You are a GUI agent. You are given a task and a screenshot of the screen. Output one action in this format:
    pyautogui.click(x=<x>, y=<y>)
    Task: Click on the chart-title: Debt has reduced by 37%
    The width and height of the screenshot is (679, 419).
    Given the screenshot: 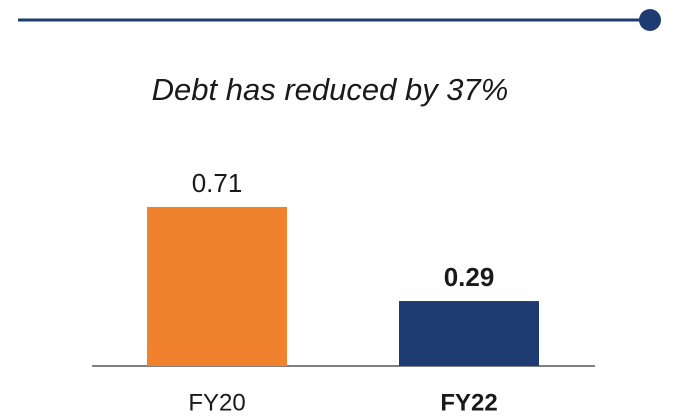 What is the action you would take?
    pyautogui.click(x=330, y=89)
    